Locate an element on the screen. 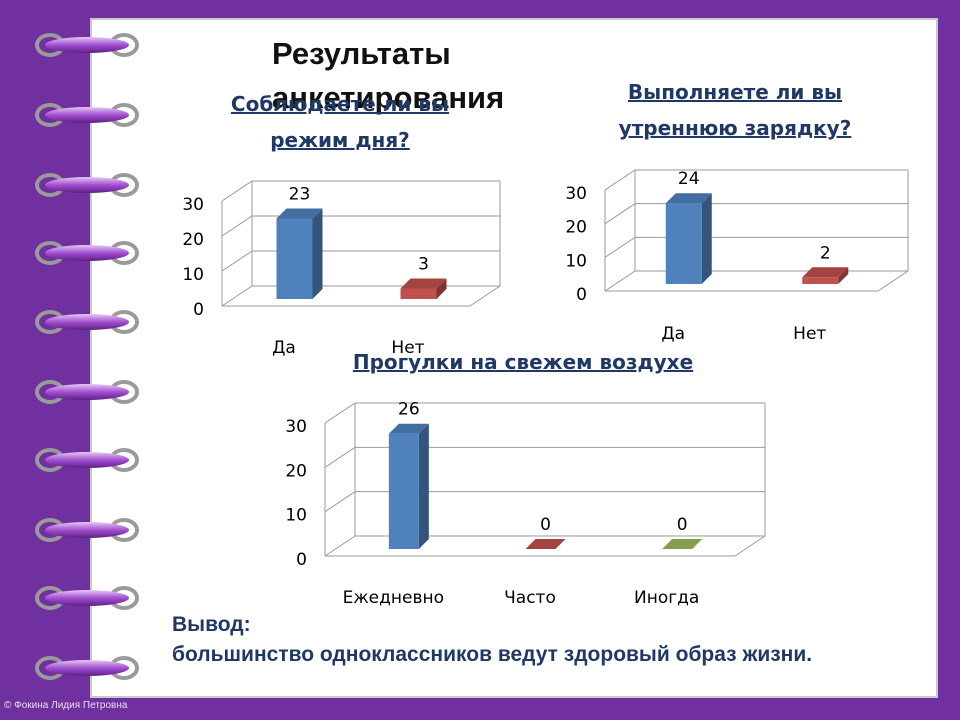  value-label: 3 is located at coordinates (423, 265).